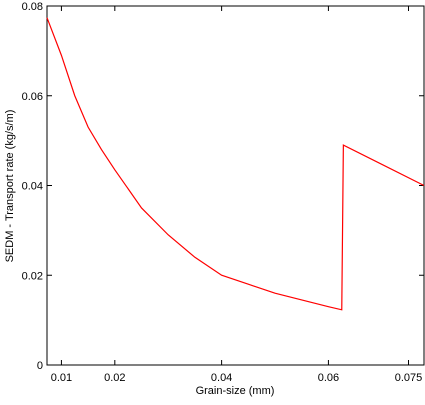  I want to click on y-tick-label: 0, so click(40, 366).